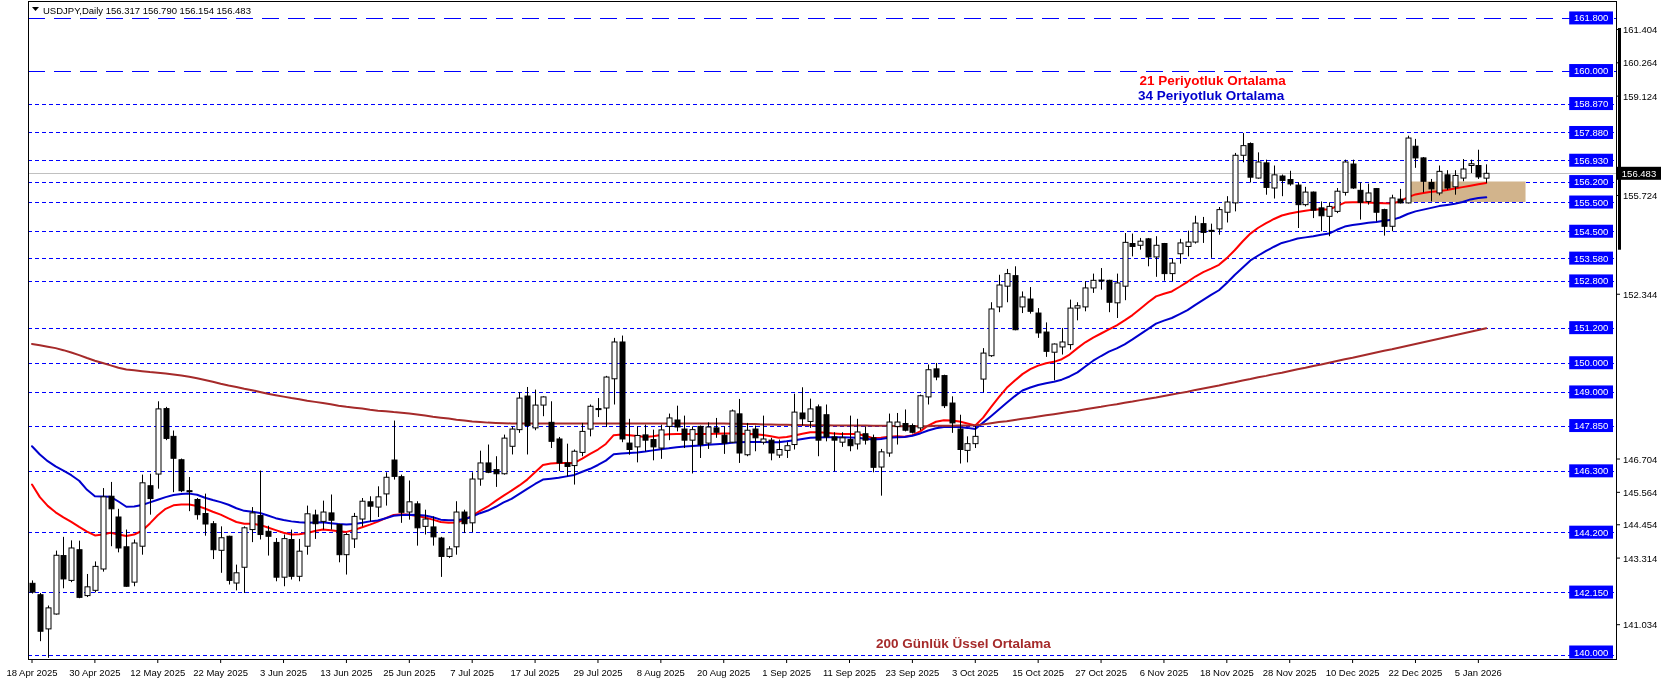 This screenshot has height=681, width=1662. Describe the element at coordinates (95, 672) in the screenshot. I see `x-tick-label: 30 Apr 2025` at that location.